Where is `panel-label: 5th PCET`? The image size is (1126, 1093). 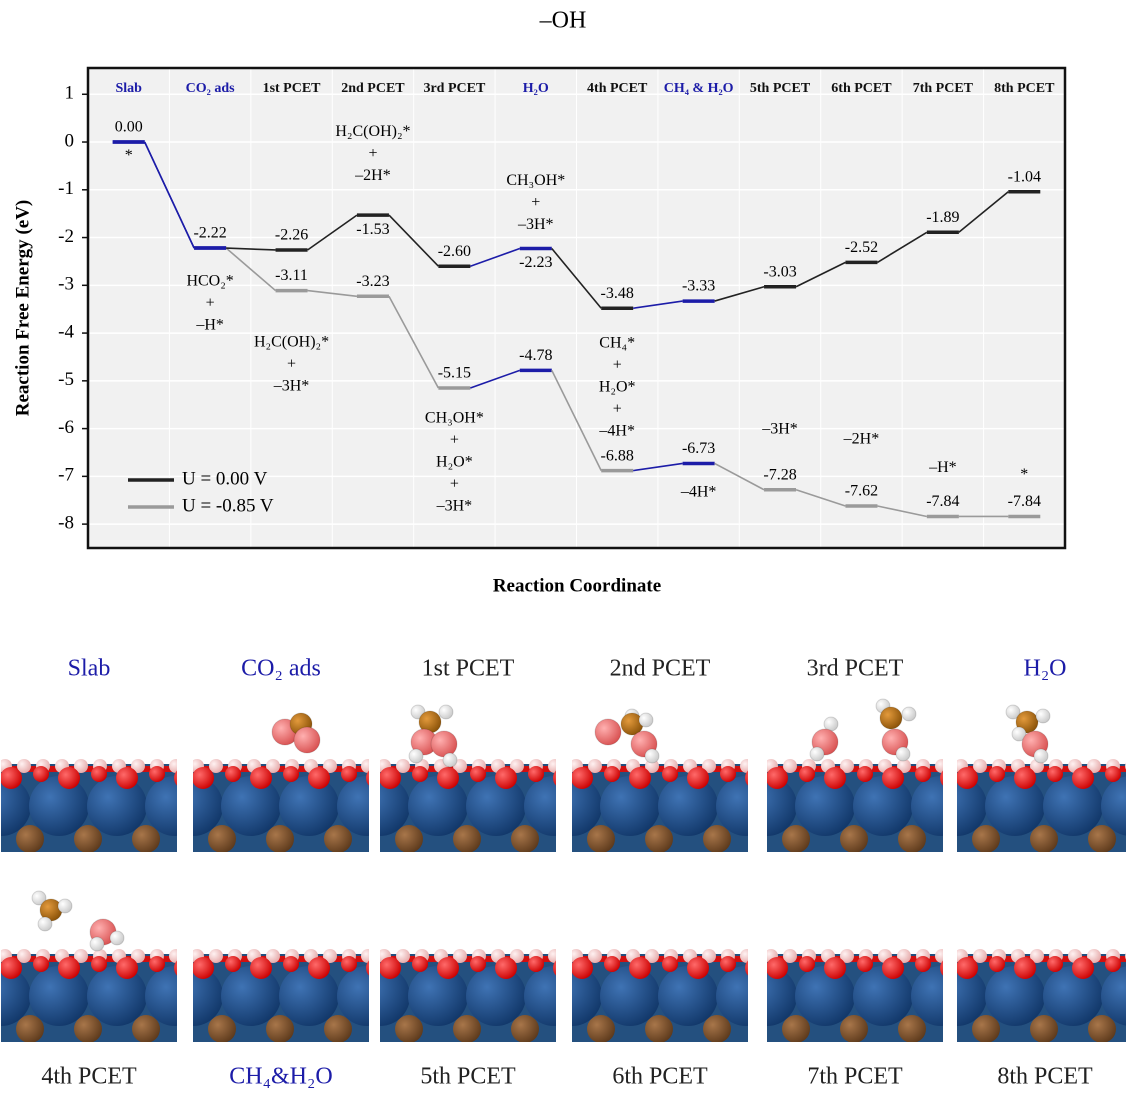 panel-label: 5th PCET is located at coordinates (468, 1077).